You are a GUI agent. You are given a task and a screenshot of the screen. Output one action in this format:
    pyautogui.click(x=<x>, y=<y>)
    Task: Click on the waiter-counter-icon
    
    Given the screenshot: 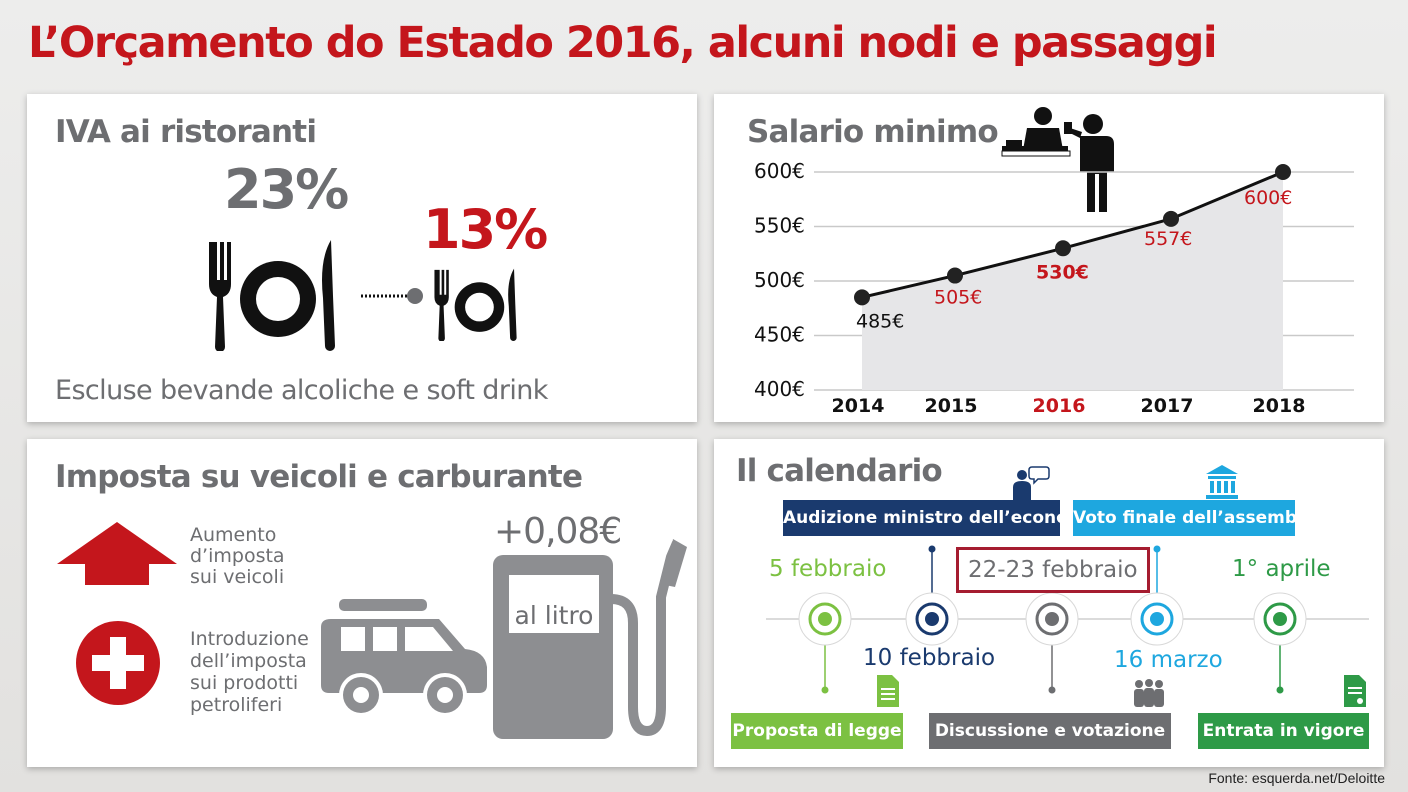 What is the action you would take?
    pyautogui.click(x=1057, y=159)
    